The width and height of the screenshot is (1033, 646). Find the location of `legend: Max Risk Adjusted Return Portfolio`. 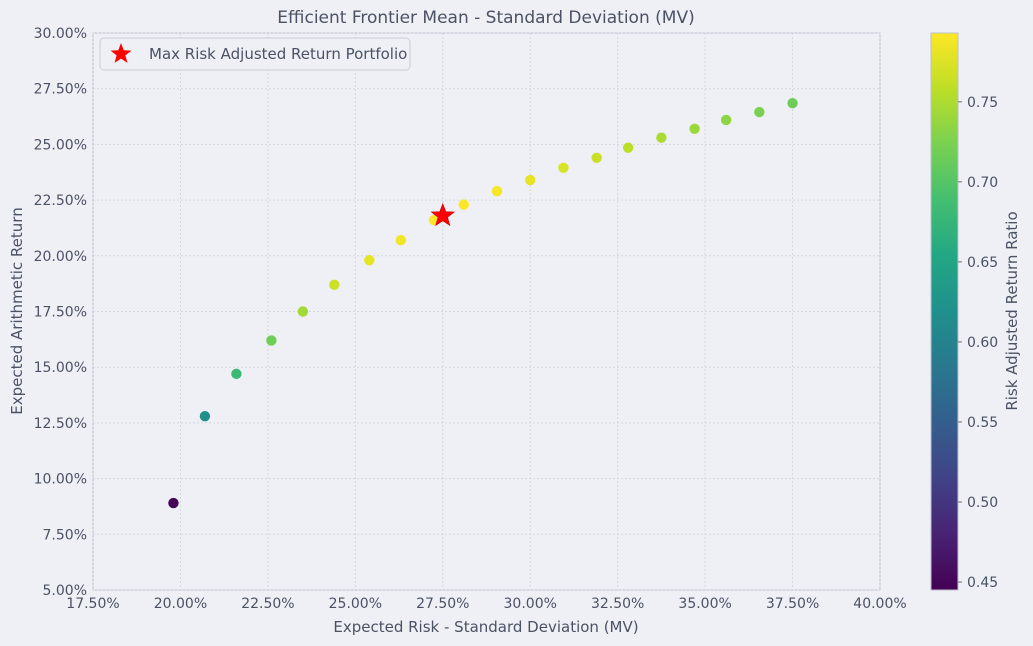

legend: Max Risk Adjusted Return Portfolio is located at coordinates (255, 54).